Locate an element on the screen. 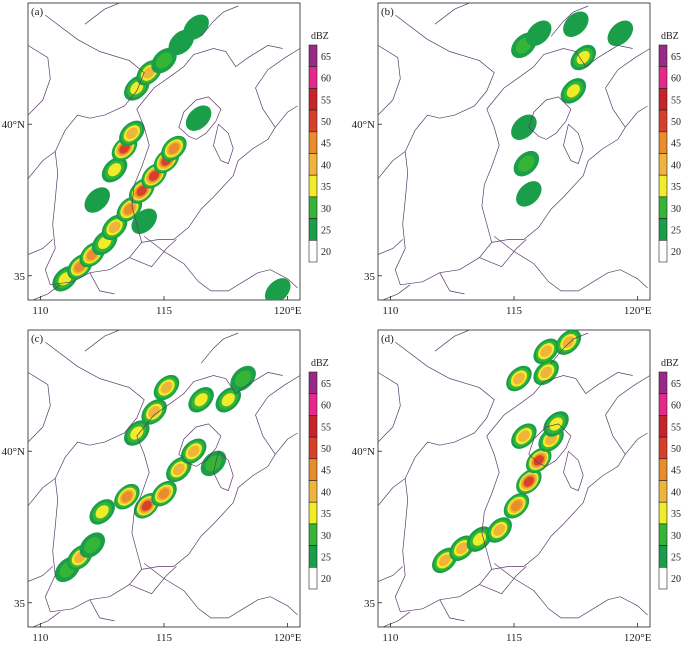 This screenshot has height=654, width=700. x-tick-label: 110 is located at coordinates (40, 311).